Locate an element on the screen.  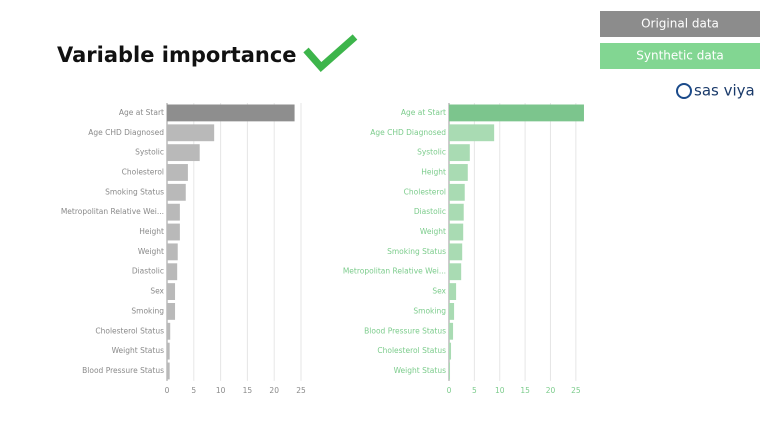
legend-label: Original data is located at coordinates (680, 24).